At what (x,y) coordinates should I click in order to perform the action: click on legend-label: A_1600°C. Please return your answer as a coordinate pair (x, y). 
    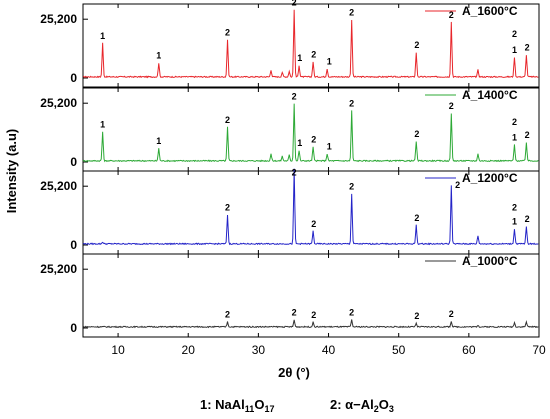
    Looking at the image, I should click on (490, 11).